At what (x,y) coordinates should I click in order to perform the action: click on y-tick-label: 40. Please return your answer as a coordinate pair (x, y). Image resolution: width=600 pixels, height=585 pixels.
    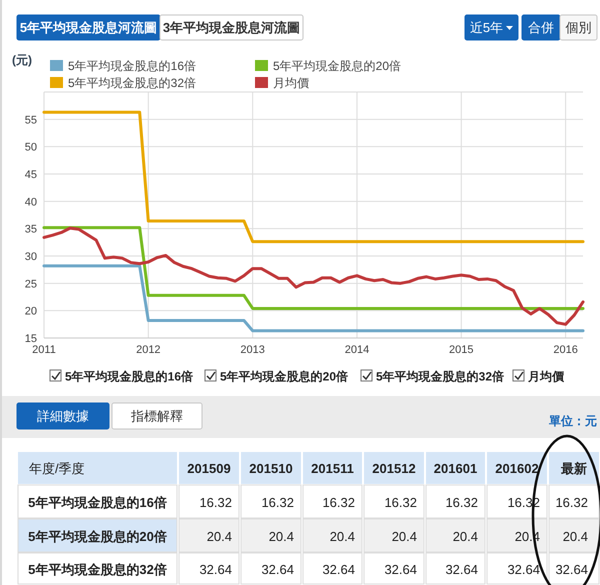
    Looking at the image, I should click on (30, 202).